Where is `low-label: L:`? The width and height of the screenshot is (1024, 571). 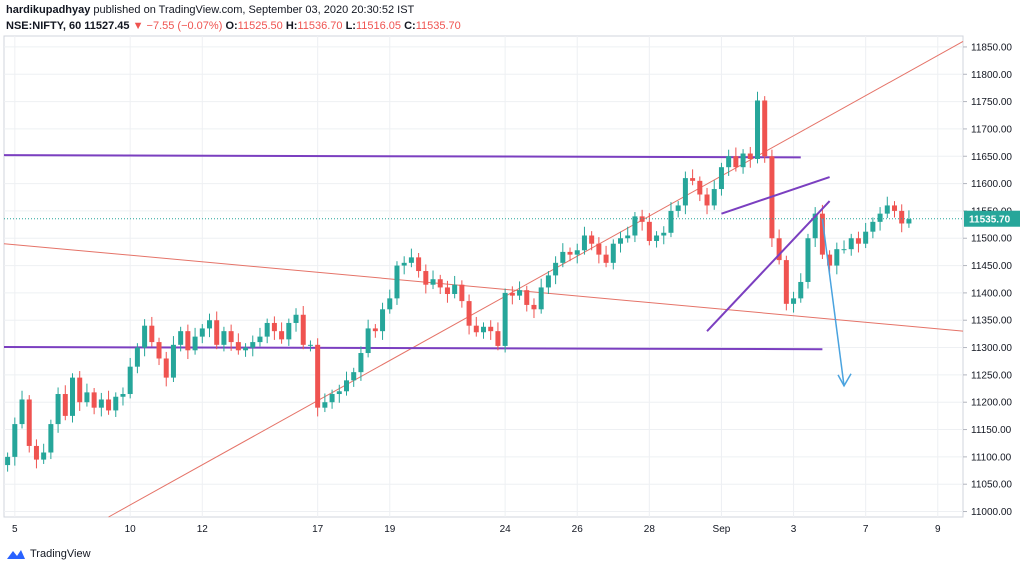
low-label: L: is located at coordinates (350, 26).